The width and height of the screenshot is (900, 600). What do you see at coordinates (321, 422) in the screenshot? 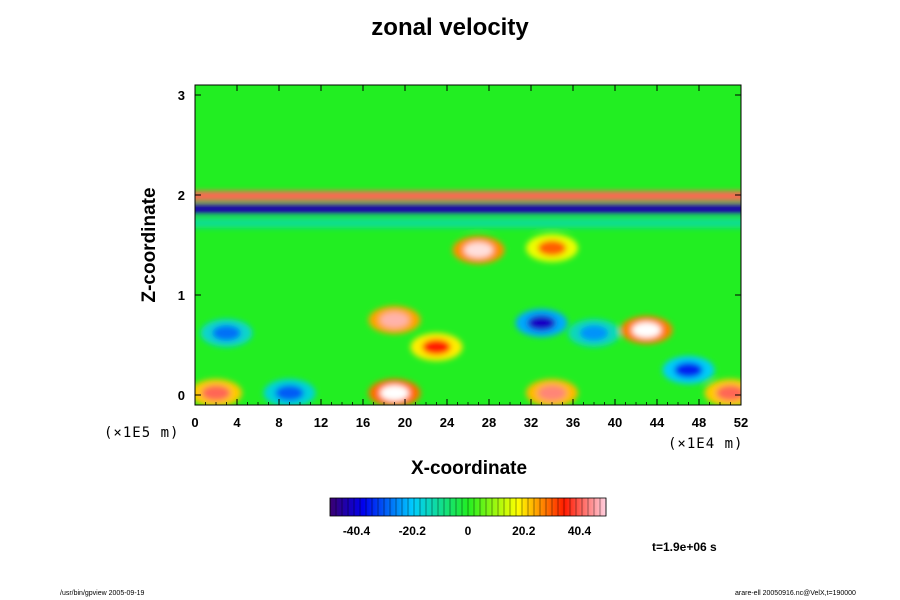
I see `x-tick-label: 12` at bounding box center [321, 422].